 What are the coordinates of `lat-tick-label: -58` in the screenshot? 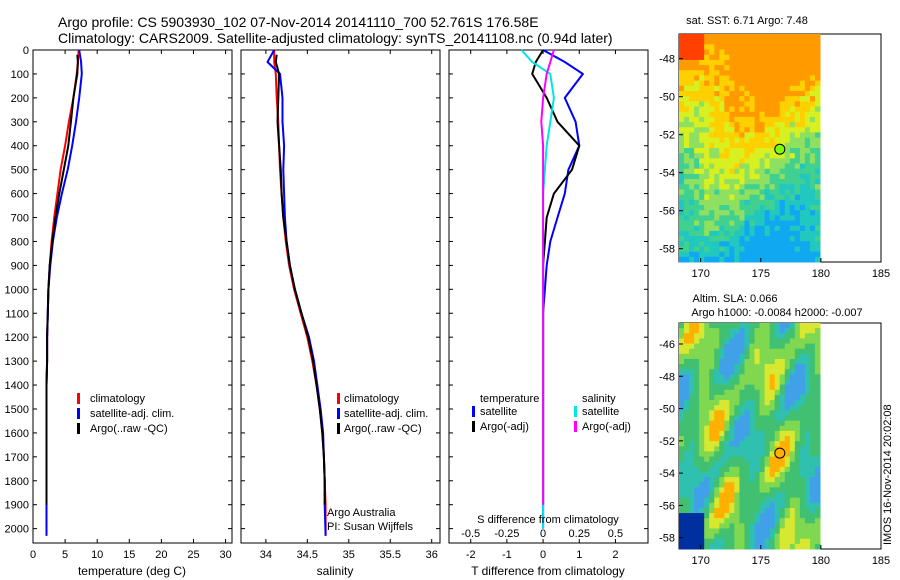 It's located at (667, 250).